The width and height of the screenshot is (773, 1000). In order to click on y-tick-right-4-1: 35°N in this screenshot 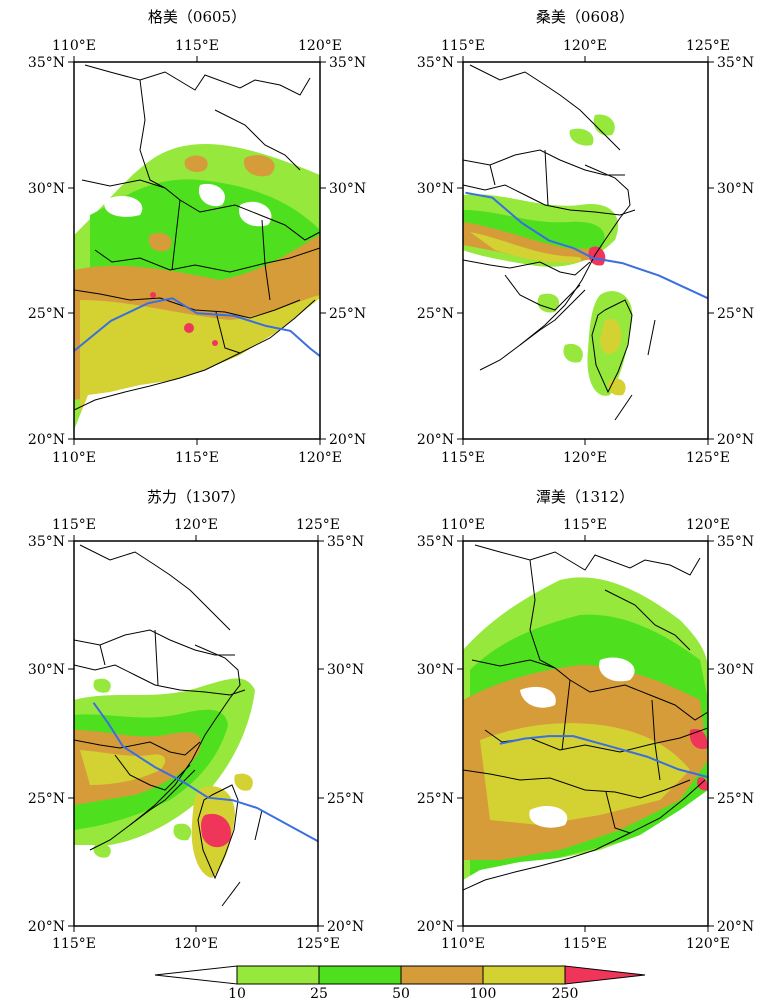, I will do `click(735, 542)`.